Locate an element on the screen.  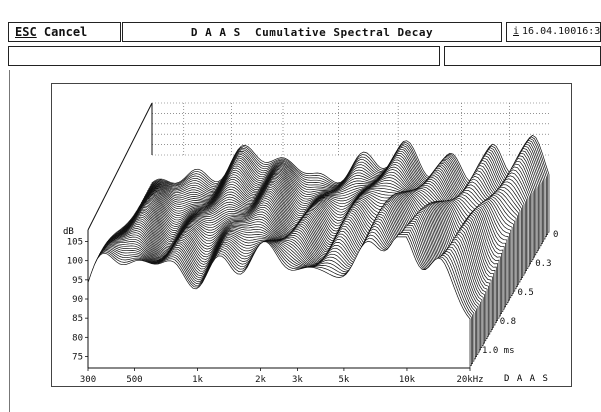
info-key-label: i is located at coordinates (516, 31).